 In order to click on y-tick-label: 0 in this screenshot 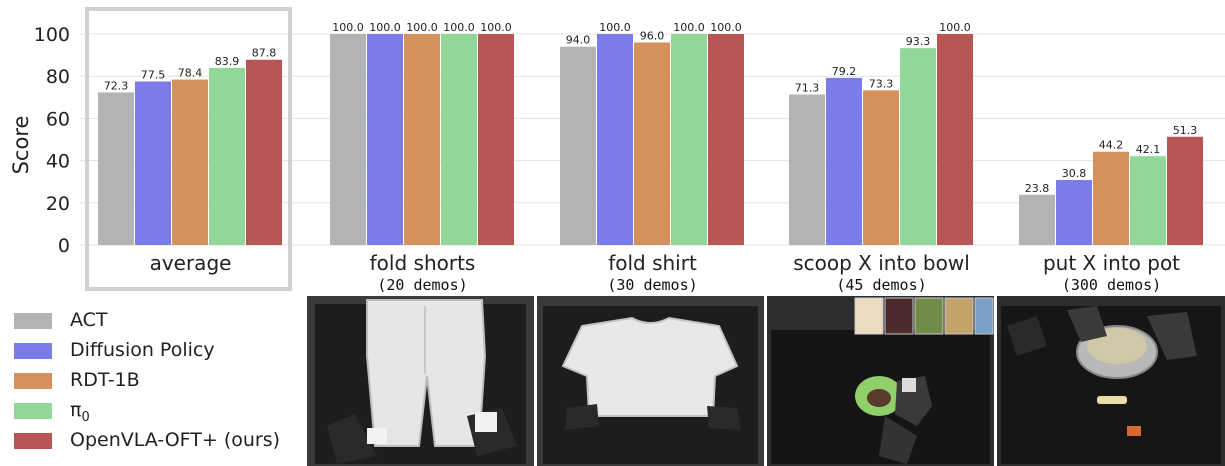, I will do `click(64, 246)`.